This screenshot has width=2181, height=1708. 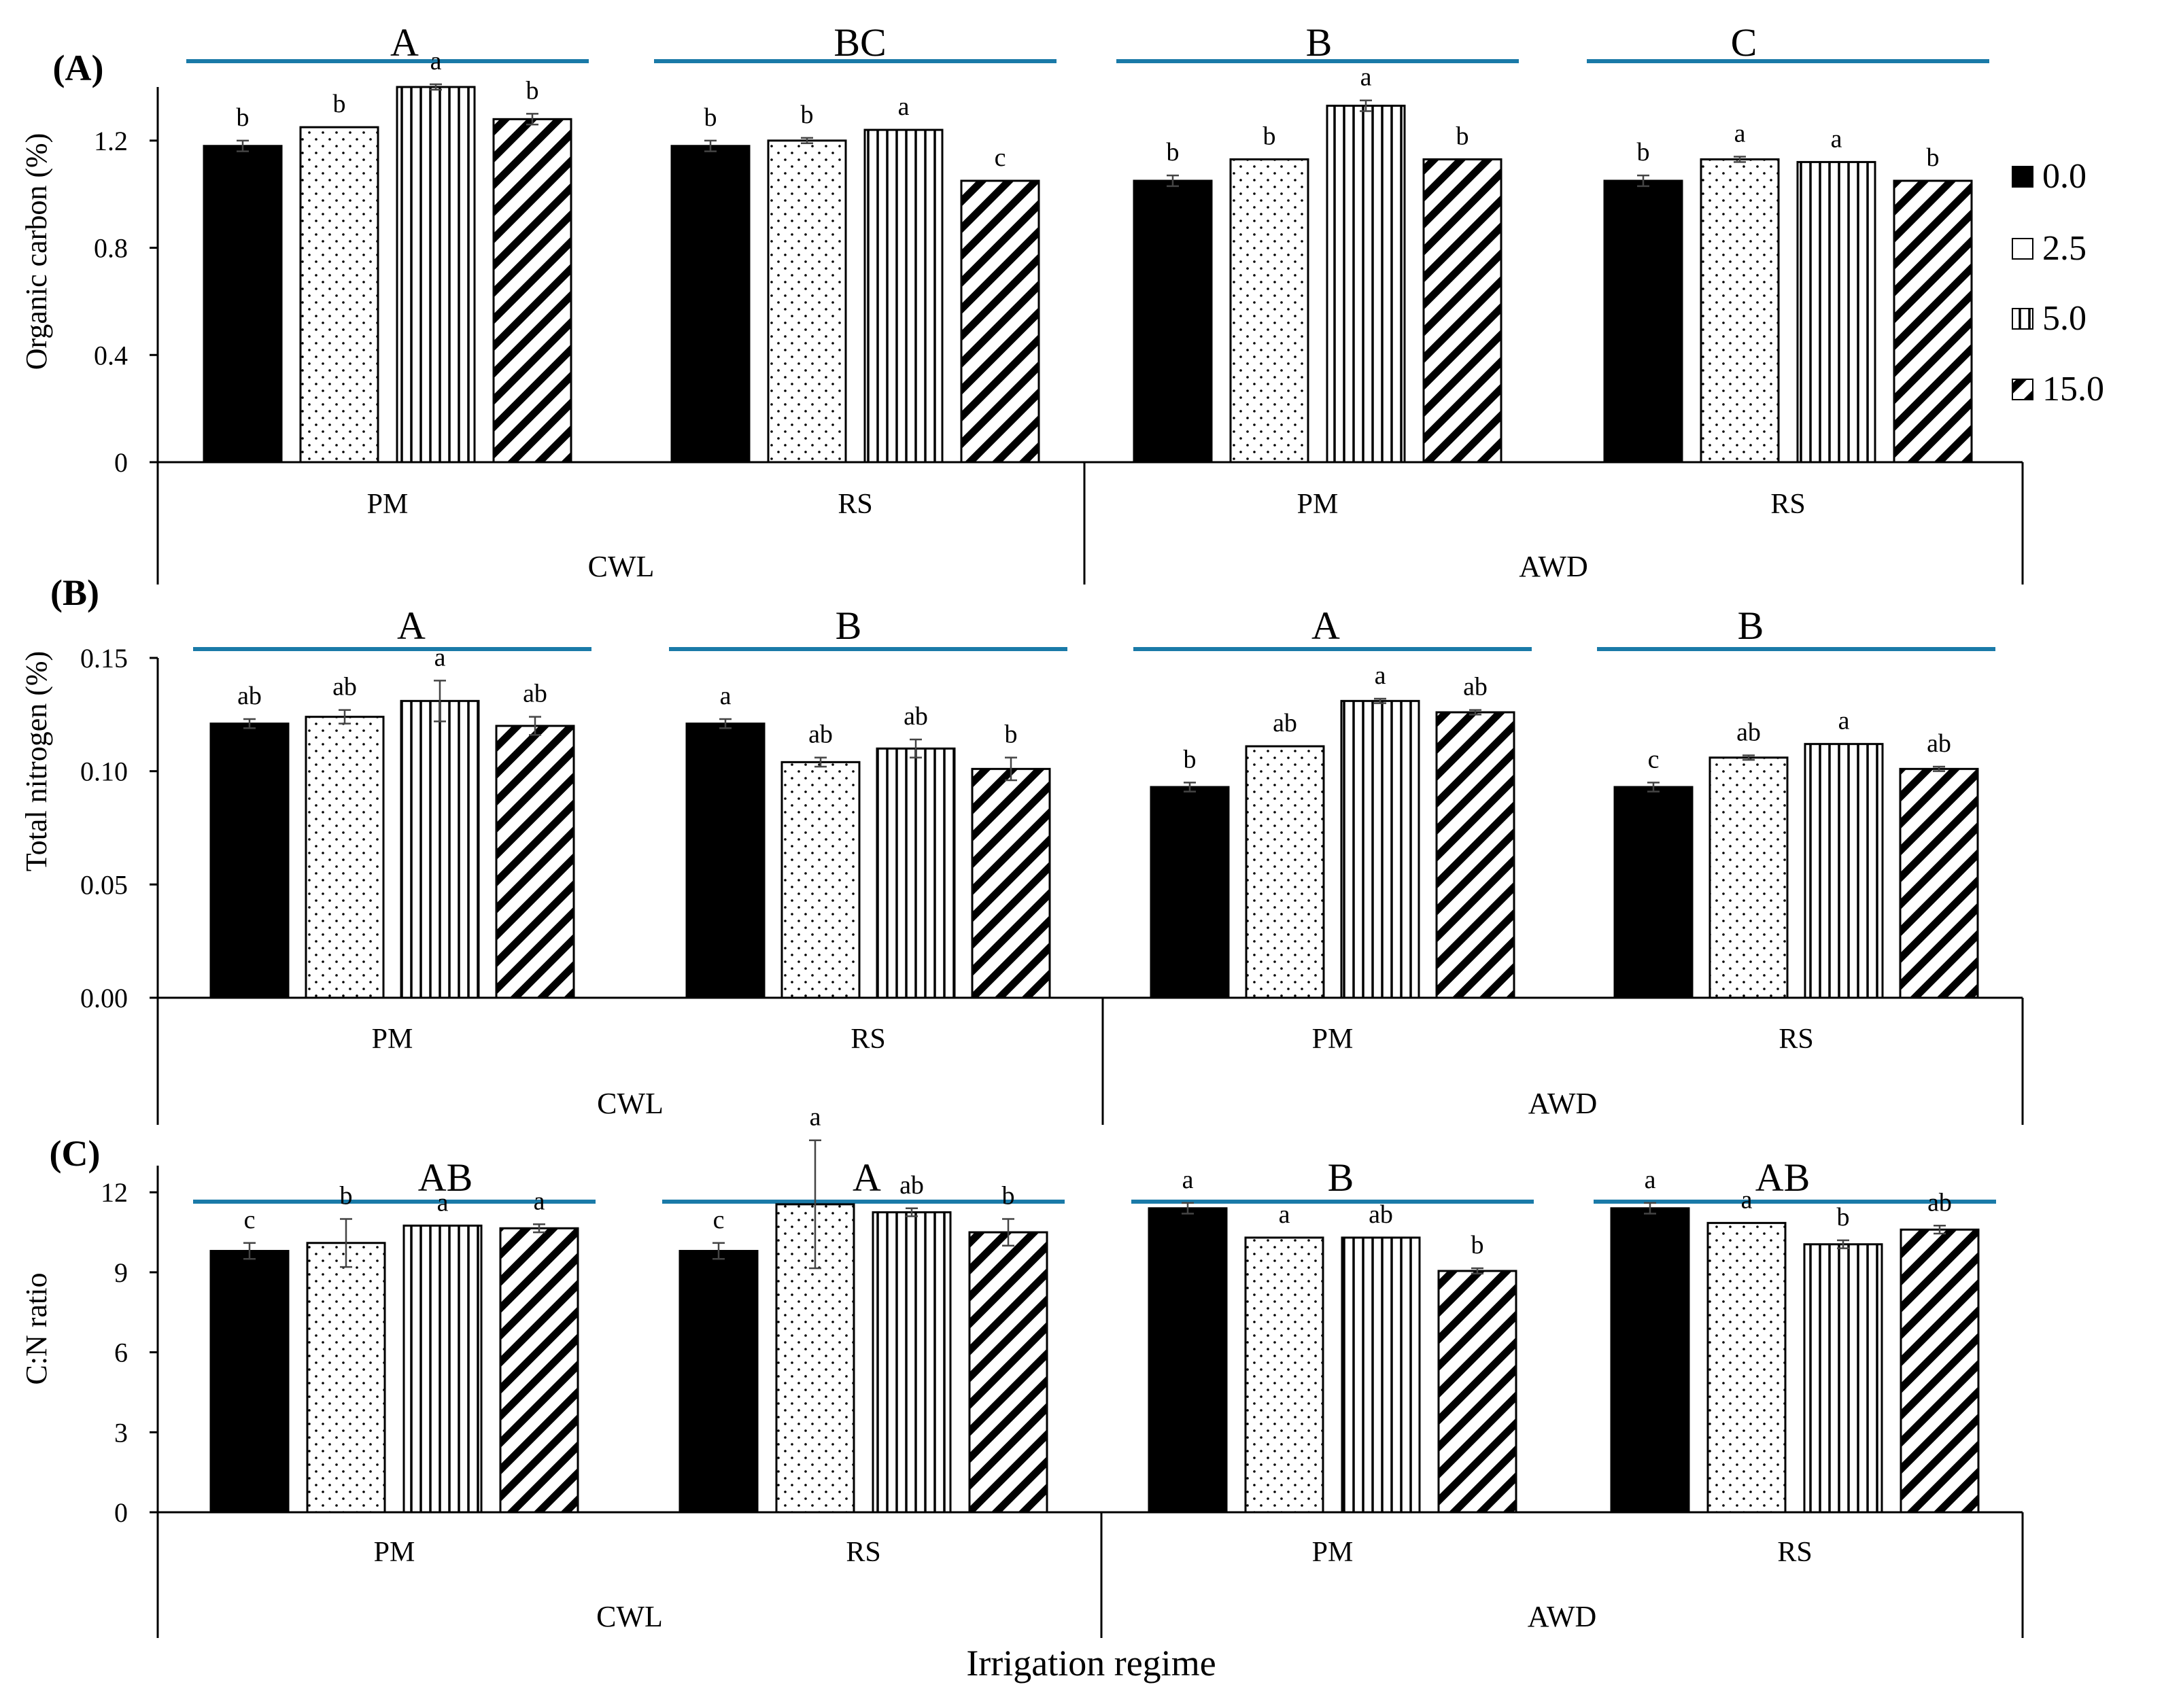 I want to click on legend-item-0: 0.0, so click(x=2049, y=176).